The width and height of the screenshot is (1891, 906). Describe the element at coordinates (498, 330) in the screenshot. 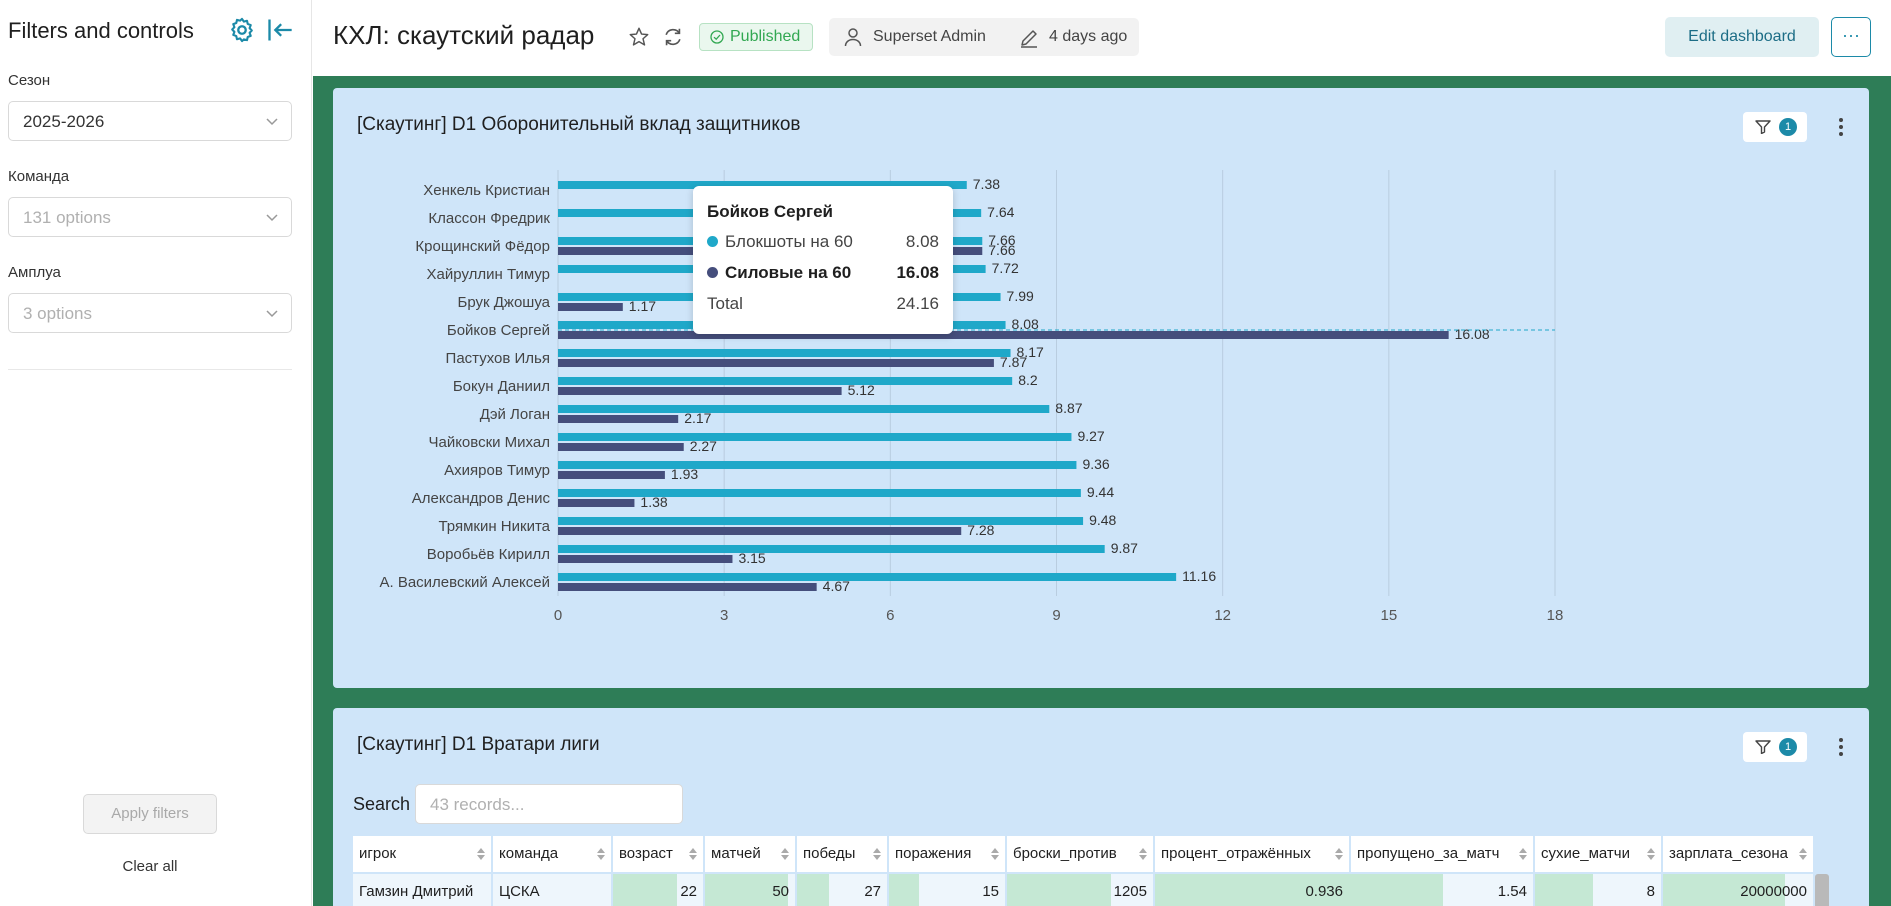

I see `y-tick-label: Бойков Сергей` at that location.